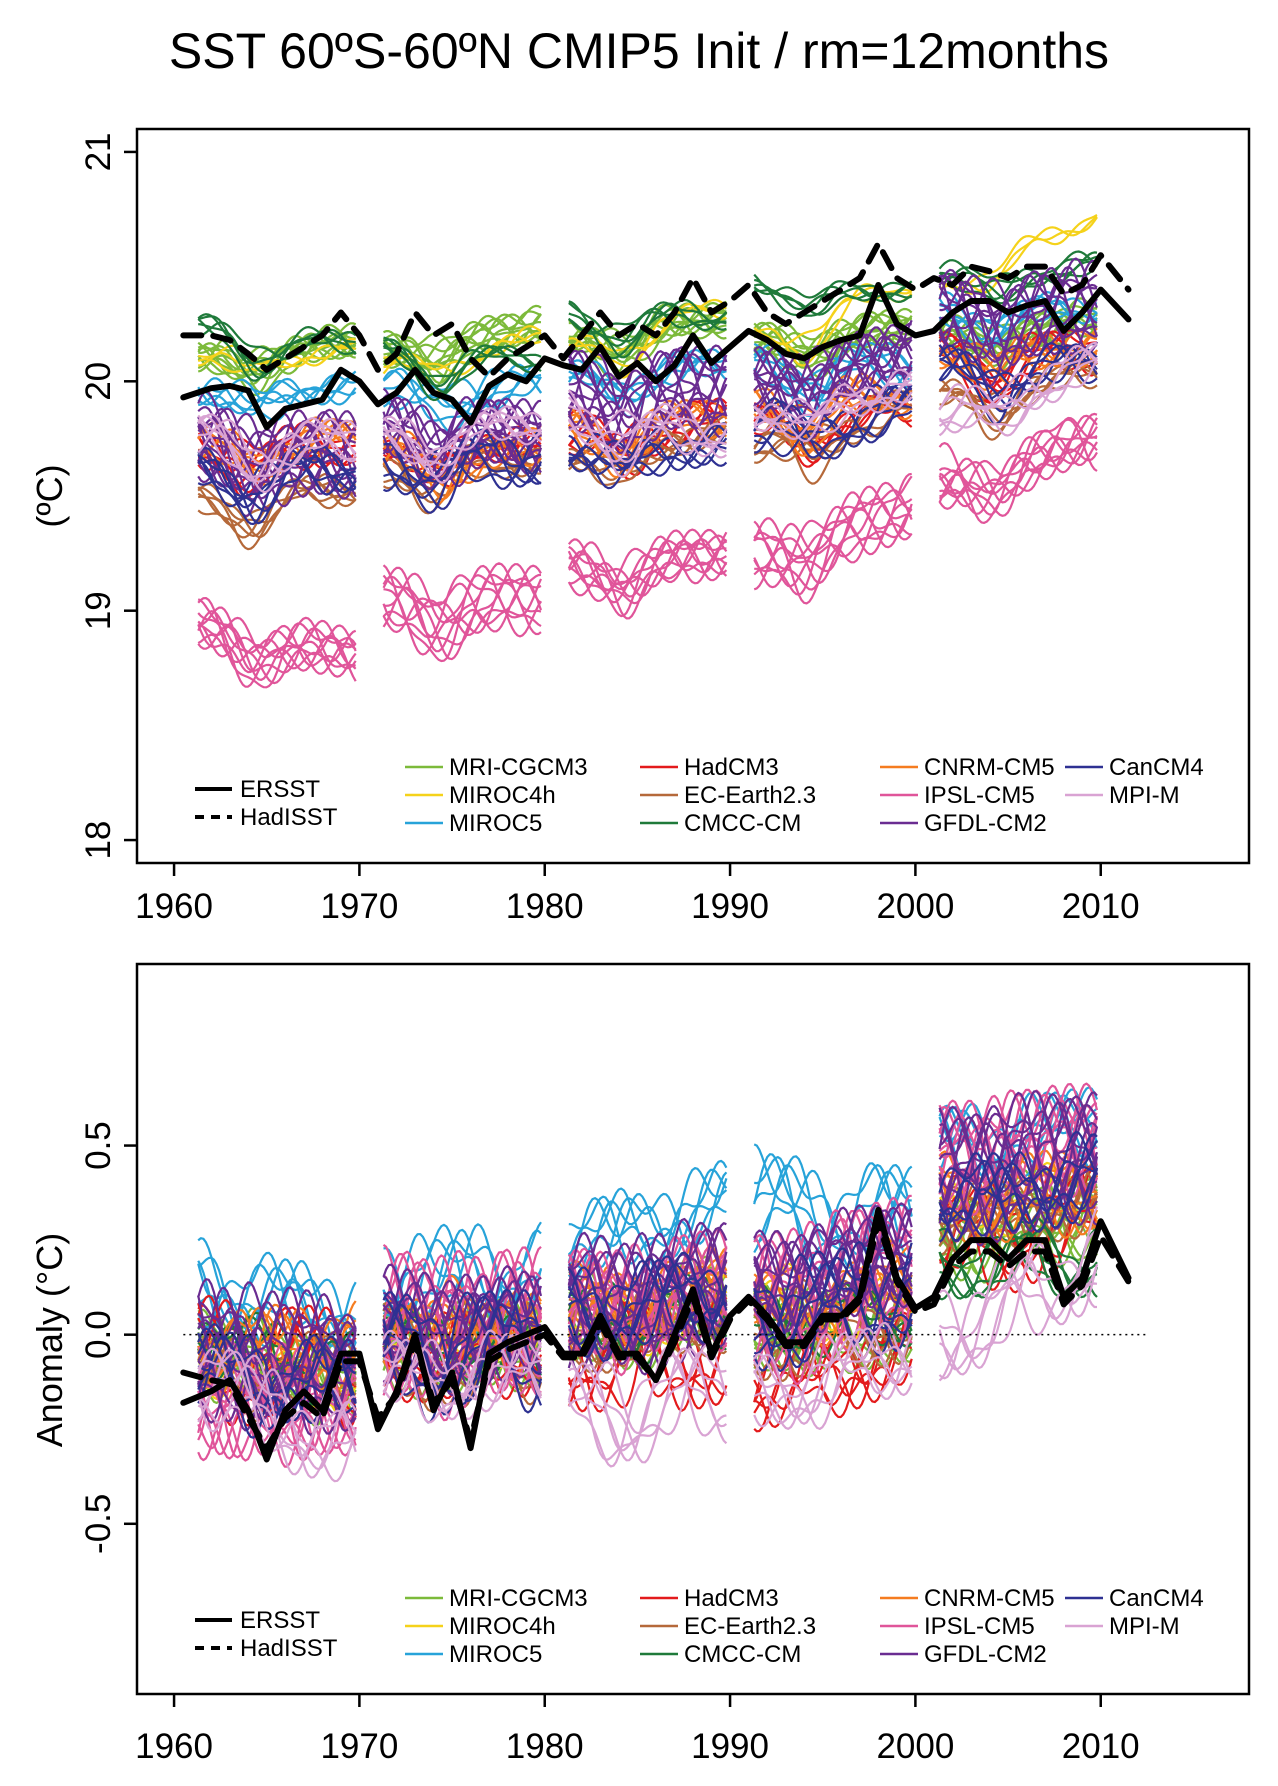 Image resolution: width=1278 pixels, height=1786 pixels. What do you see at coordinates (979, 795) in the screenshot?
I see `legend-label-ipsl-cm5: IPSL-CM5` at bounding box center [979, 795].